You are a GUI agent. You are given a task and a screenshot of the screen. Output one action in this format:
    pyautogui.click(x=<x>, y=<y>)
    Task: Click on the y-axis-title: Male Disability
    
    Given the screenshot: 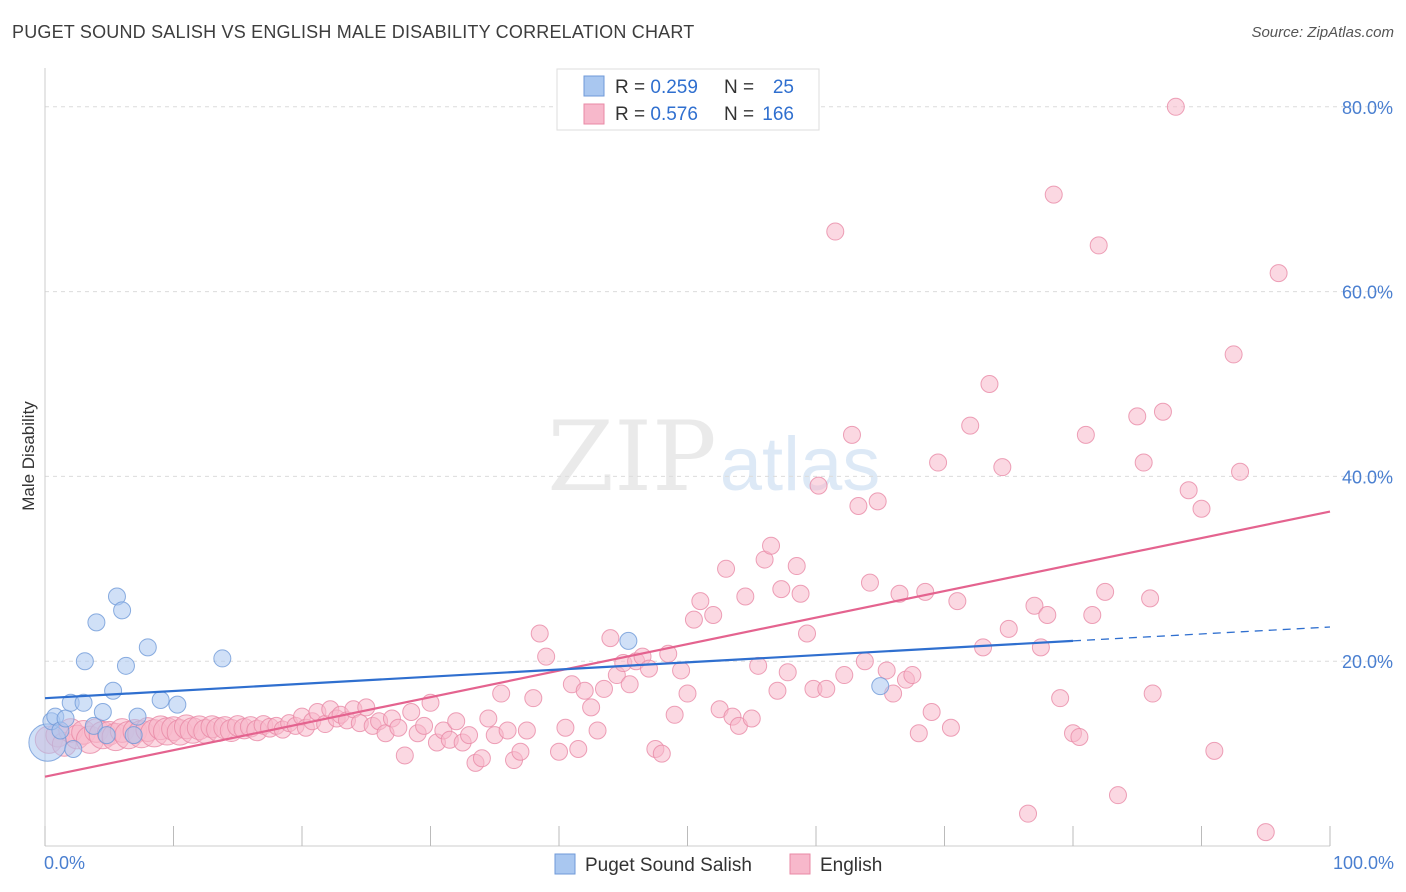 What is the action you would take?
    pyautogui.click(x=28, y=456)
    